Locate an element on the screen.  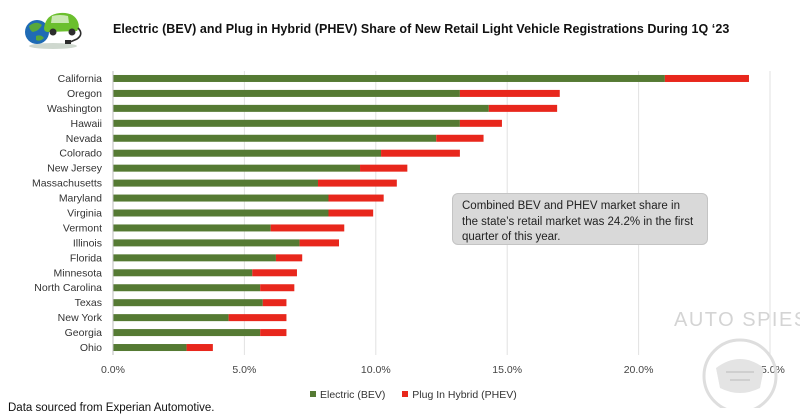
category-label: Hawaii is located at coordinates (86, 124).